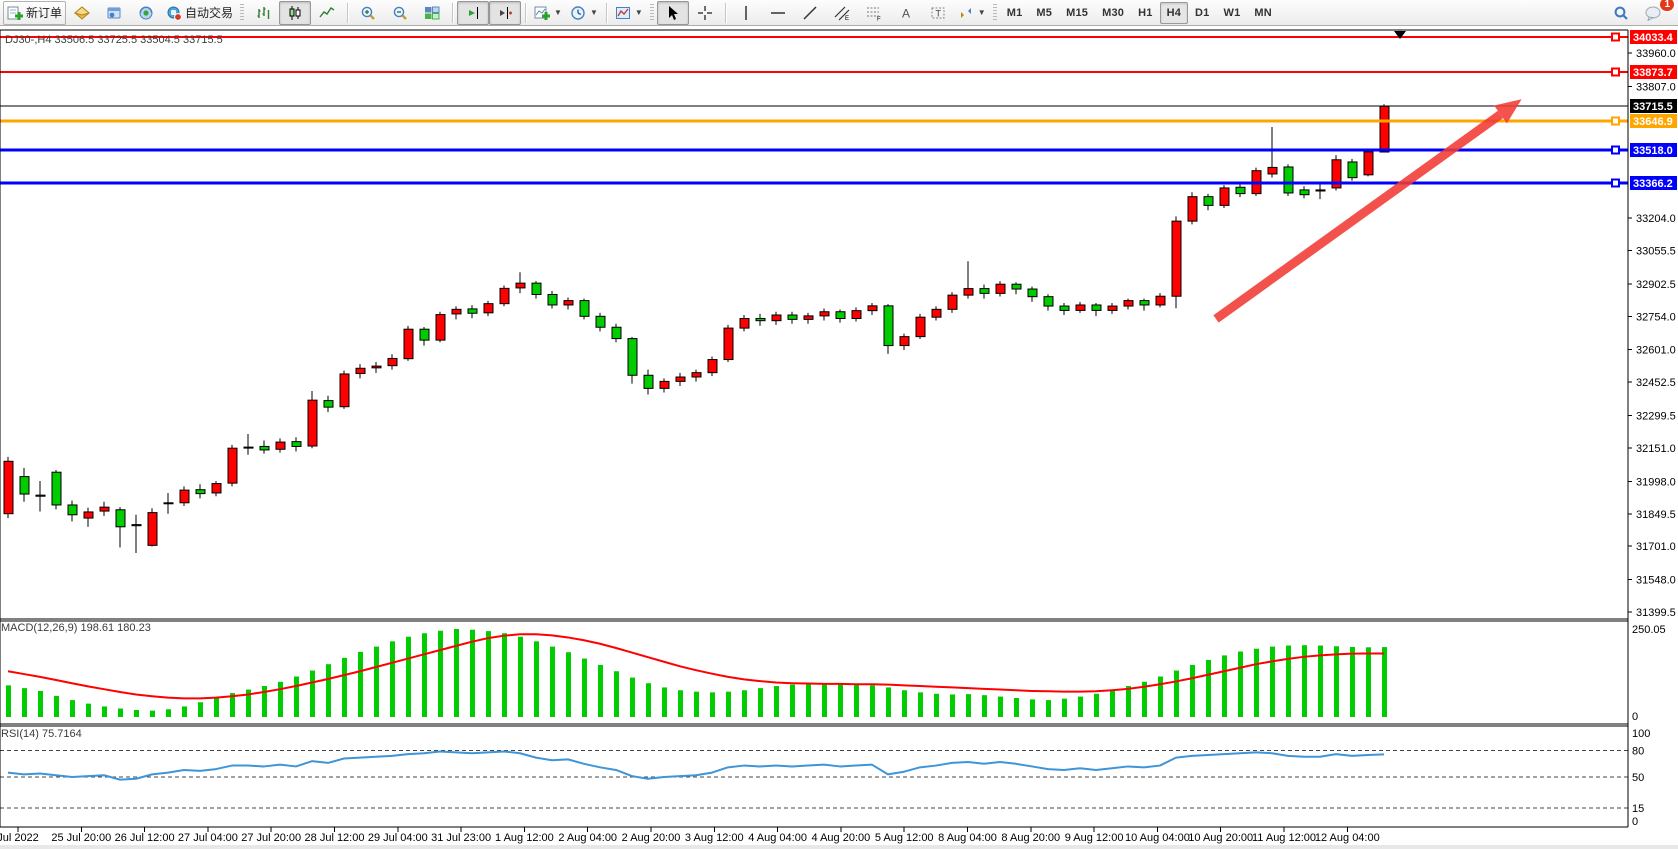 The image size is (1678, 849). What do you see at coordinates (587, 838) in the screenshot?
I see `svg-text: 2 Aug 04:00` at bounding box center [587, 838].